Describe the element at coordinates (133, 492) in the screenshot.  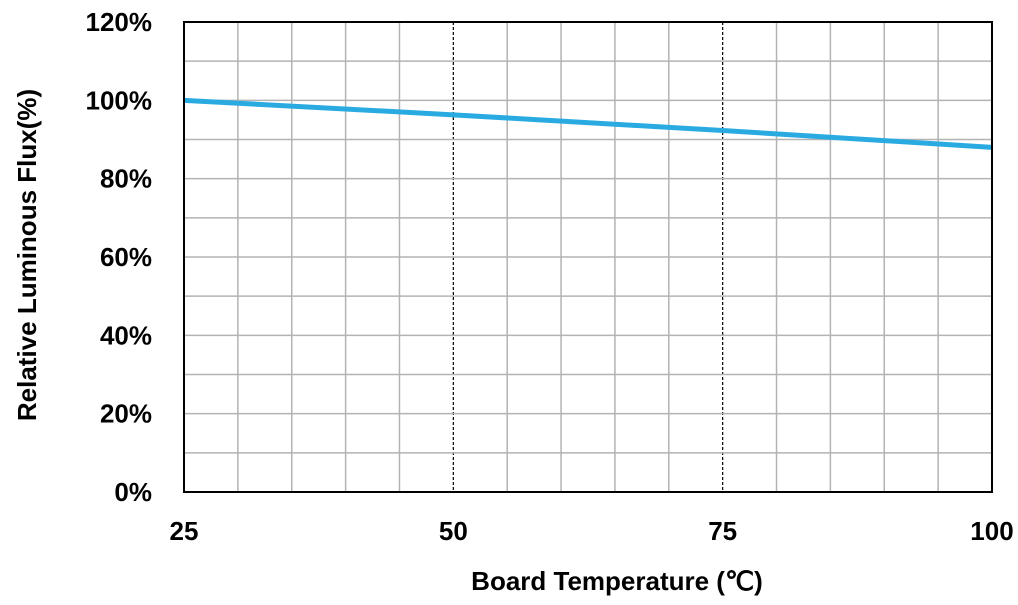
I see `y-tick-label: 0%` at that location.